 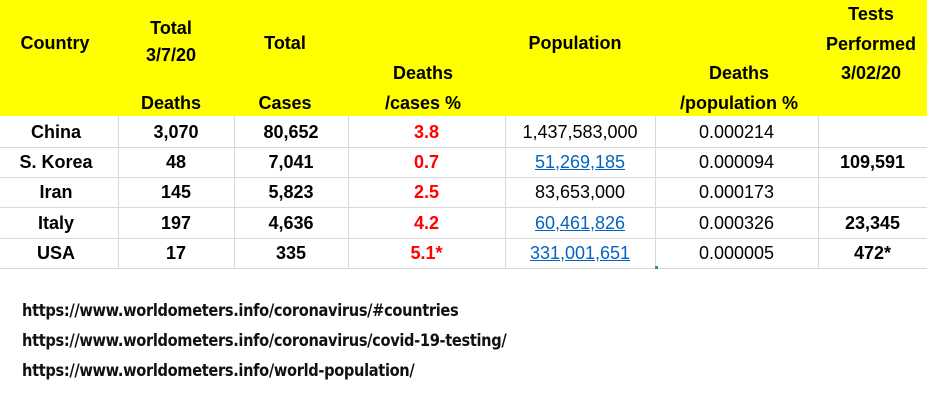 What do you see at coordinates (423, 103) in the screenshot?
I see `header-cfr-line2: /cases %` at bounding box center [423, 103].